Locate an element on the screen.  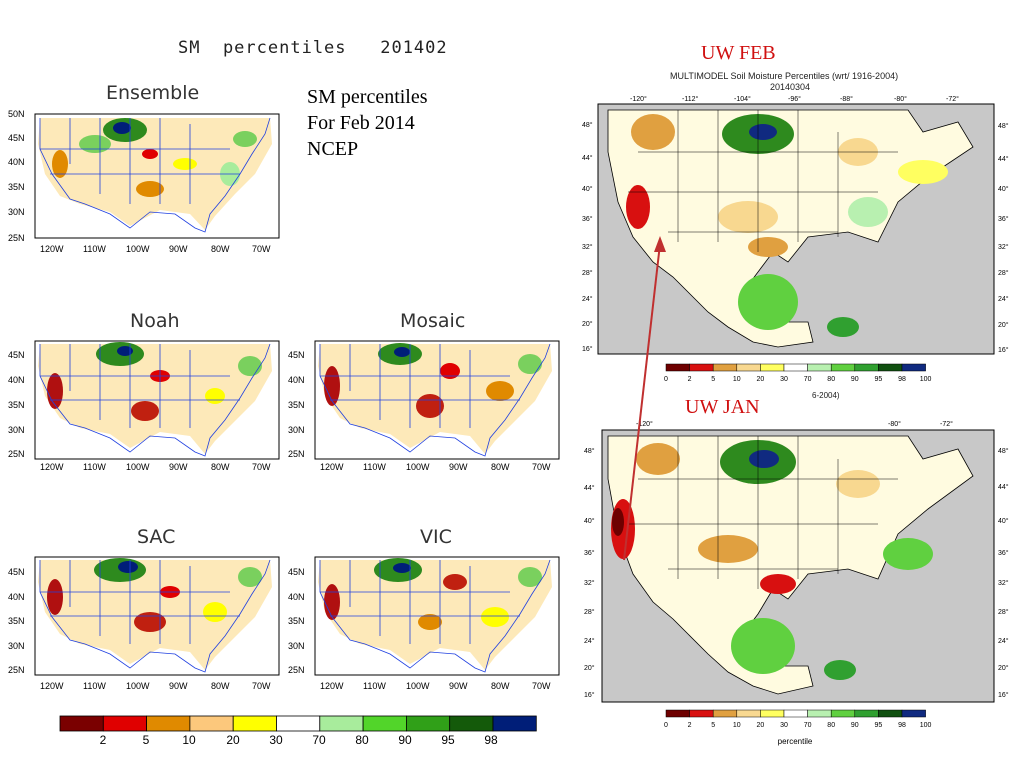
caption: SM percentiles For Feb 2014 NCEP is located at coordinates (367, 123).